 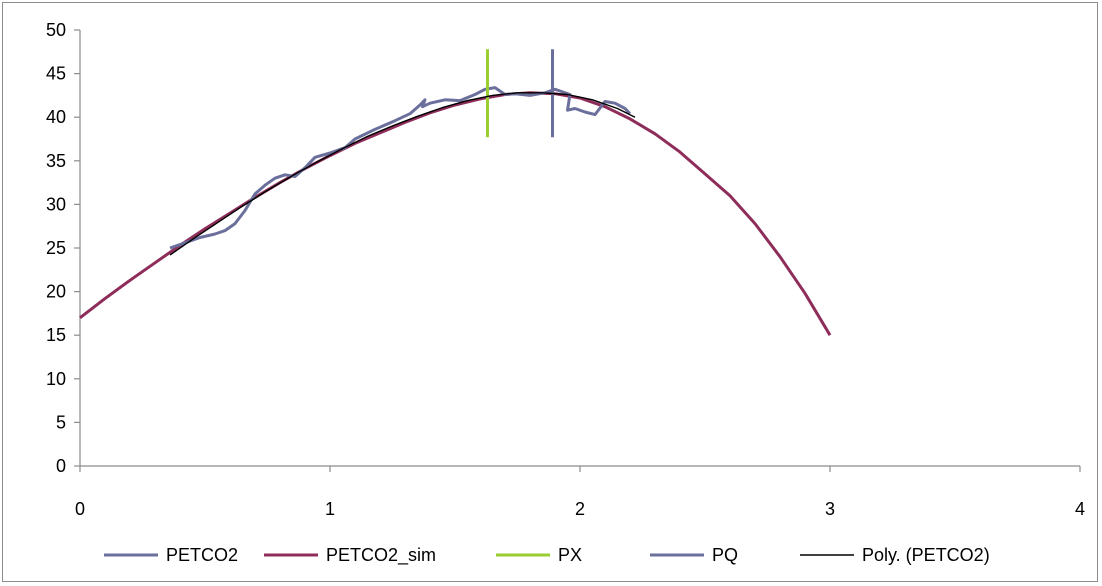 I want to click on y-tick-label: 30, so click(x=56, y=204).